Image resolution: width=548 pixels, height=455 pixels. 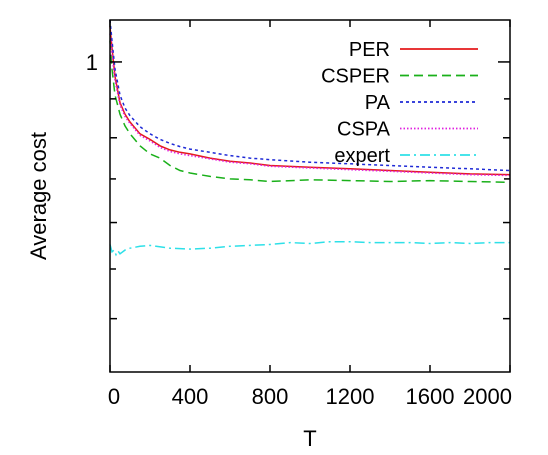 I want to click on legend-label-per: PER, so click(x=369, y=50).